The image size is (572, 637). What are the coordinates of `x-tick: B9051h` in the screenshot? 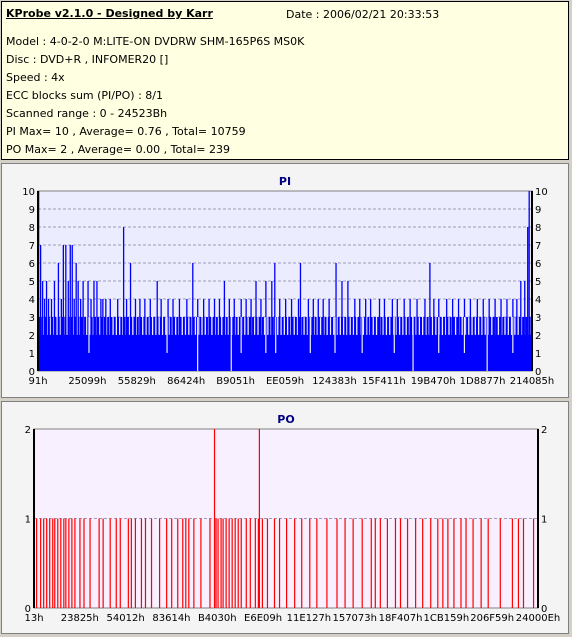 It's located at (235, 381).